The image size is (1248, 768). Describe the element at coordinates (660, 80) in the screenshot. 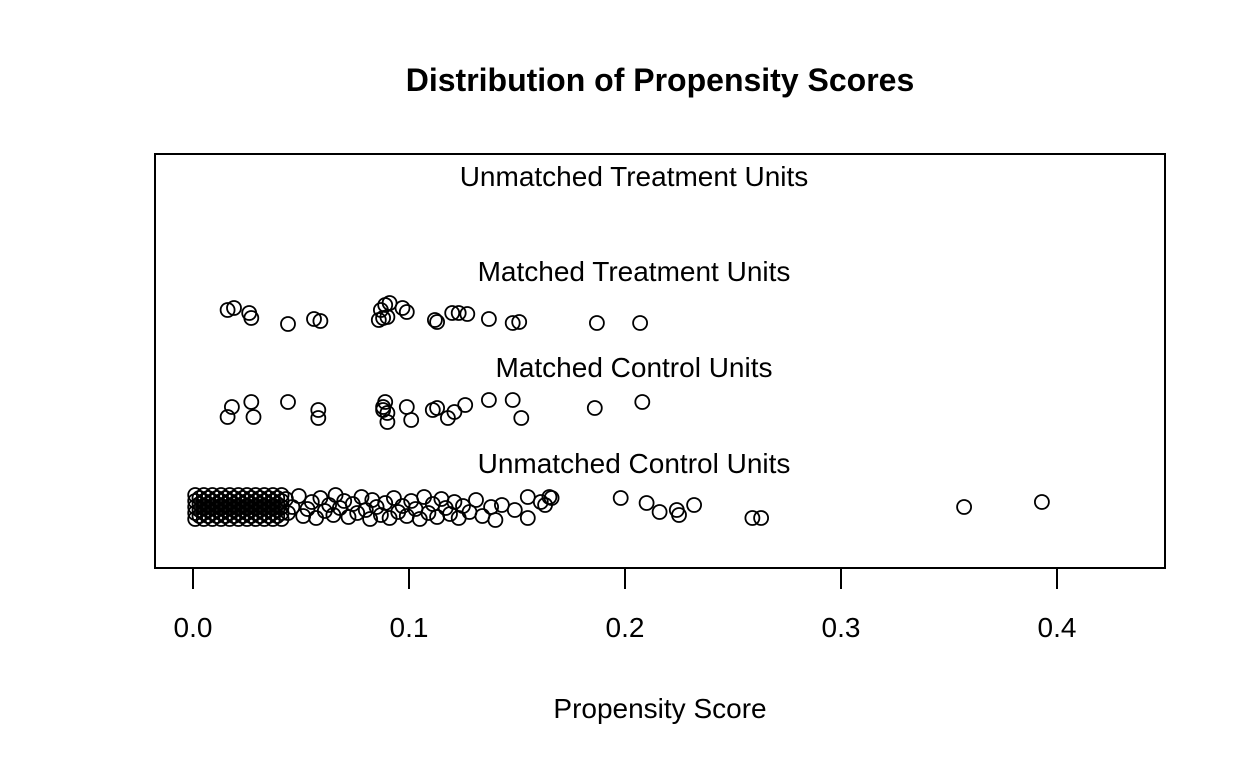

I see `chart-title: Distribution of Propensity Scores` at that location.